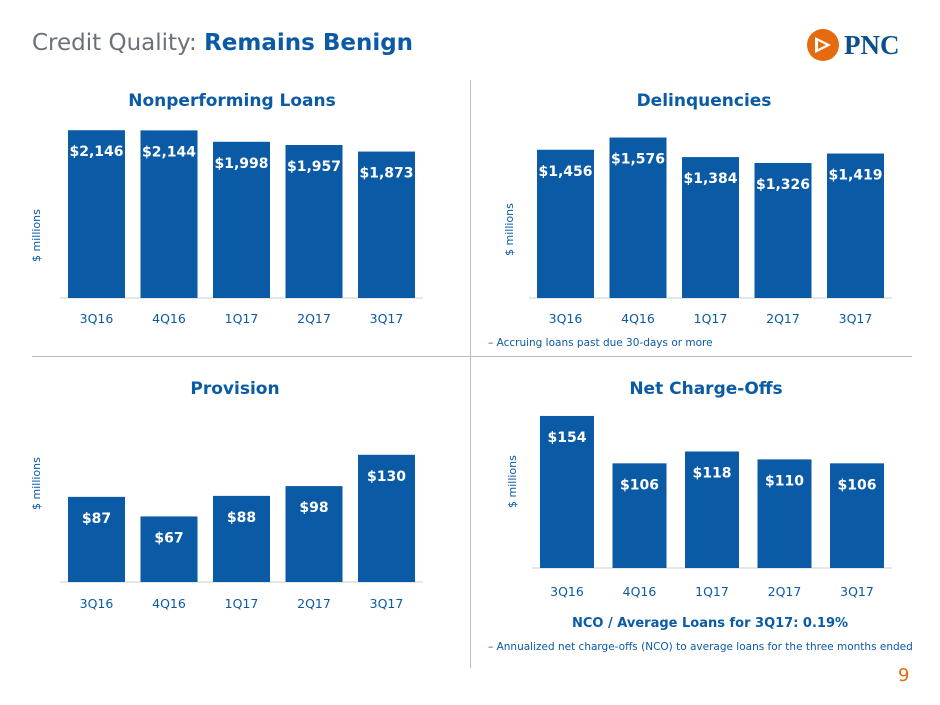 This screenshot has width=940, height=705. Describe the element at coordinates (712, 473) in the screenshot. I see `nco-data-label: $118` at that location.